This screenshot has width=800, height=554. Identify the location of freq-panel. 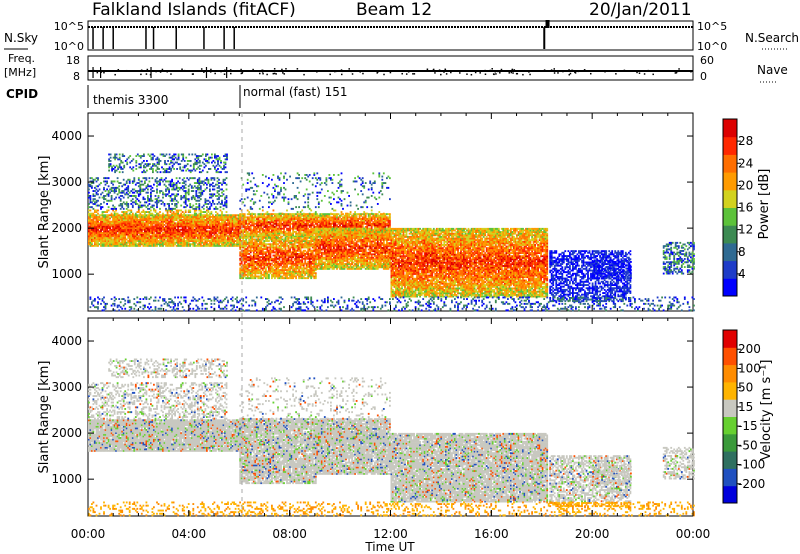
(390, 68).